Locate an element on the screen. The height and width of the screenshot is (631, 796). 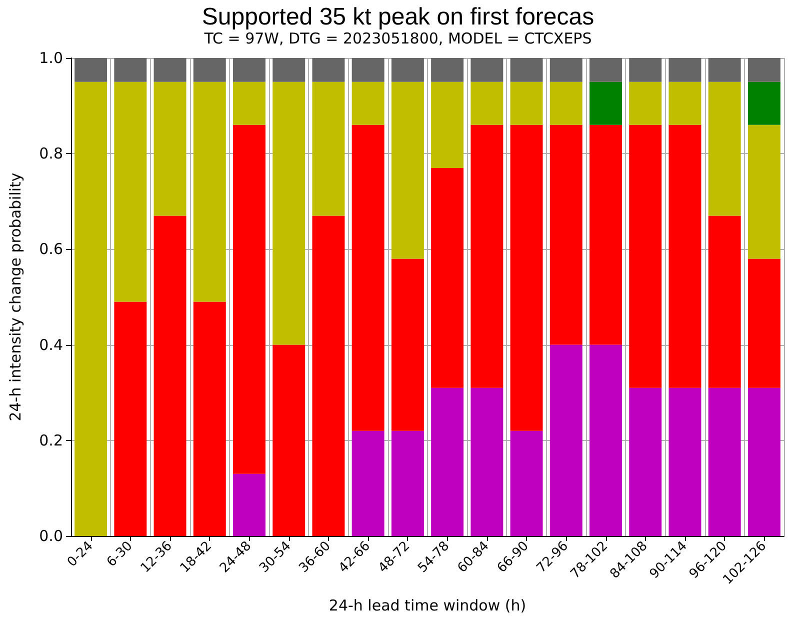
x-axis-title: 24-h lead time window (h) is located at coordinates (427, 605).